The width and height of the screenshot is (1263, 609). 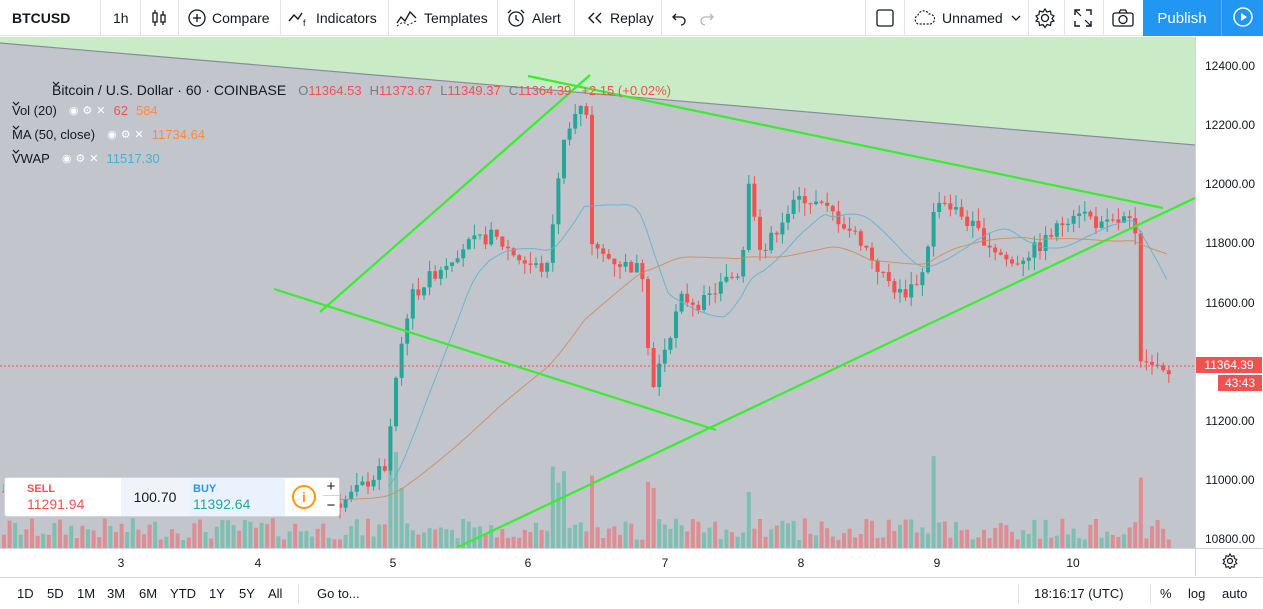 What do you see at coordinates (682, 18) in the screenshot?
I see `undo-button` at bounding box center [682, 18].